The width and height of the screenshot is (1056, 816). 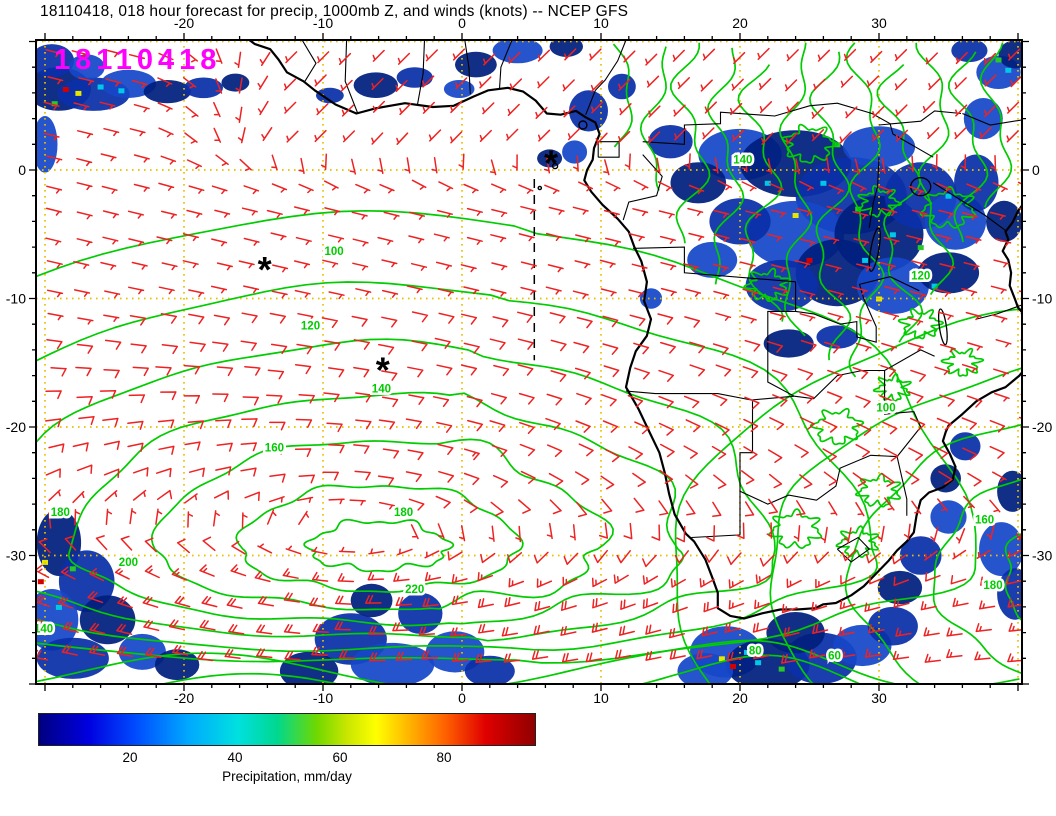 I want to click on y-tick-label-left: -10, so click(x=16, y=299).